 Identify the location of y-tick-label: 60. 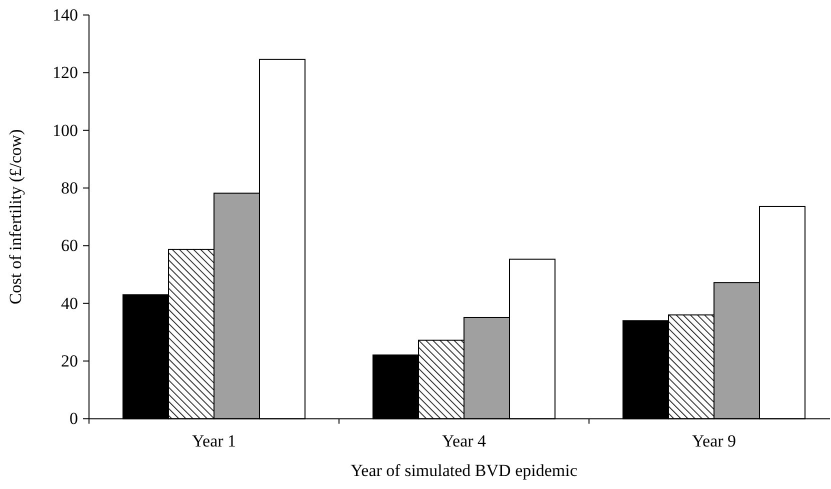
(69, 246).